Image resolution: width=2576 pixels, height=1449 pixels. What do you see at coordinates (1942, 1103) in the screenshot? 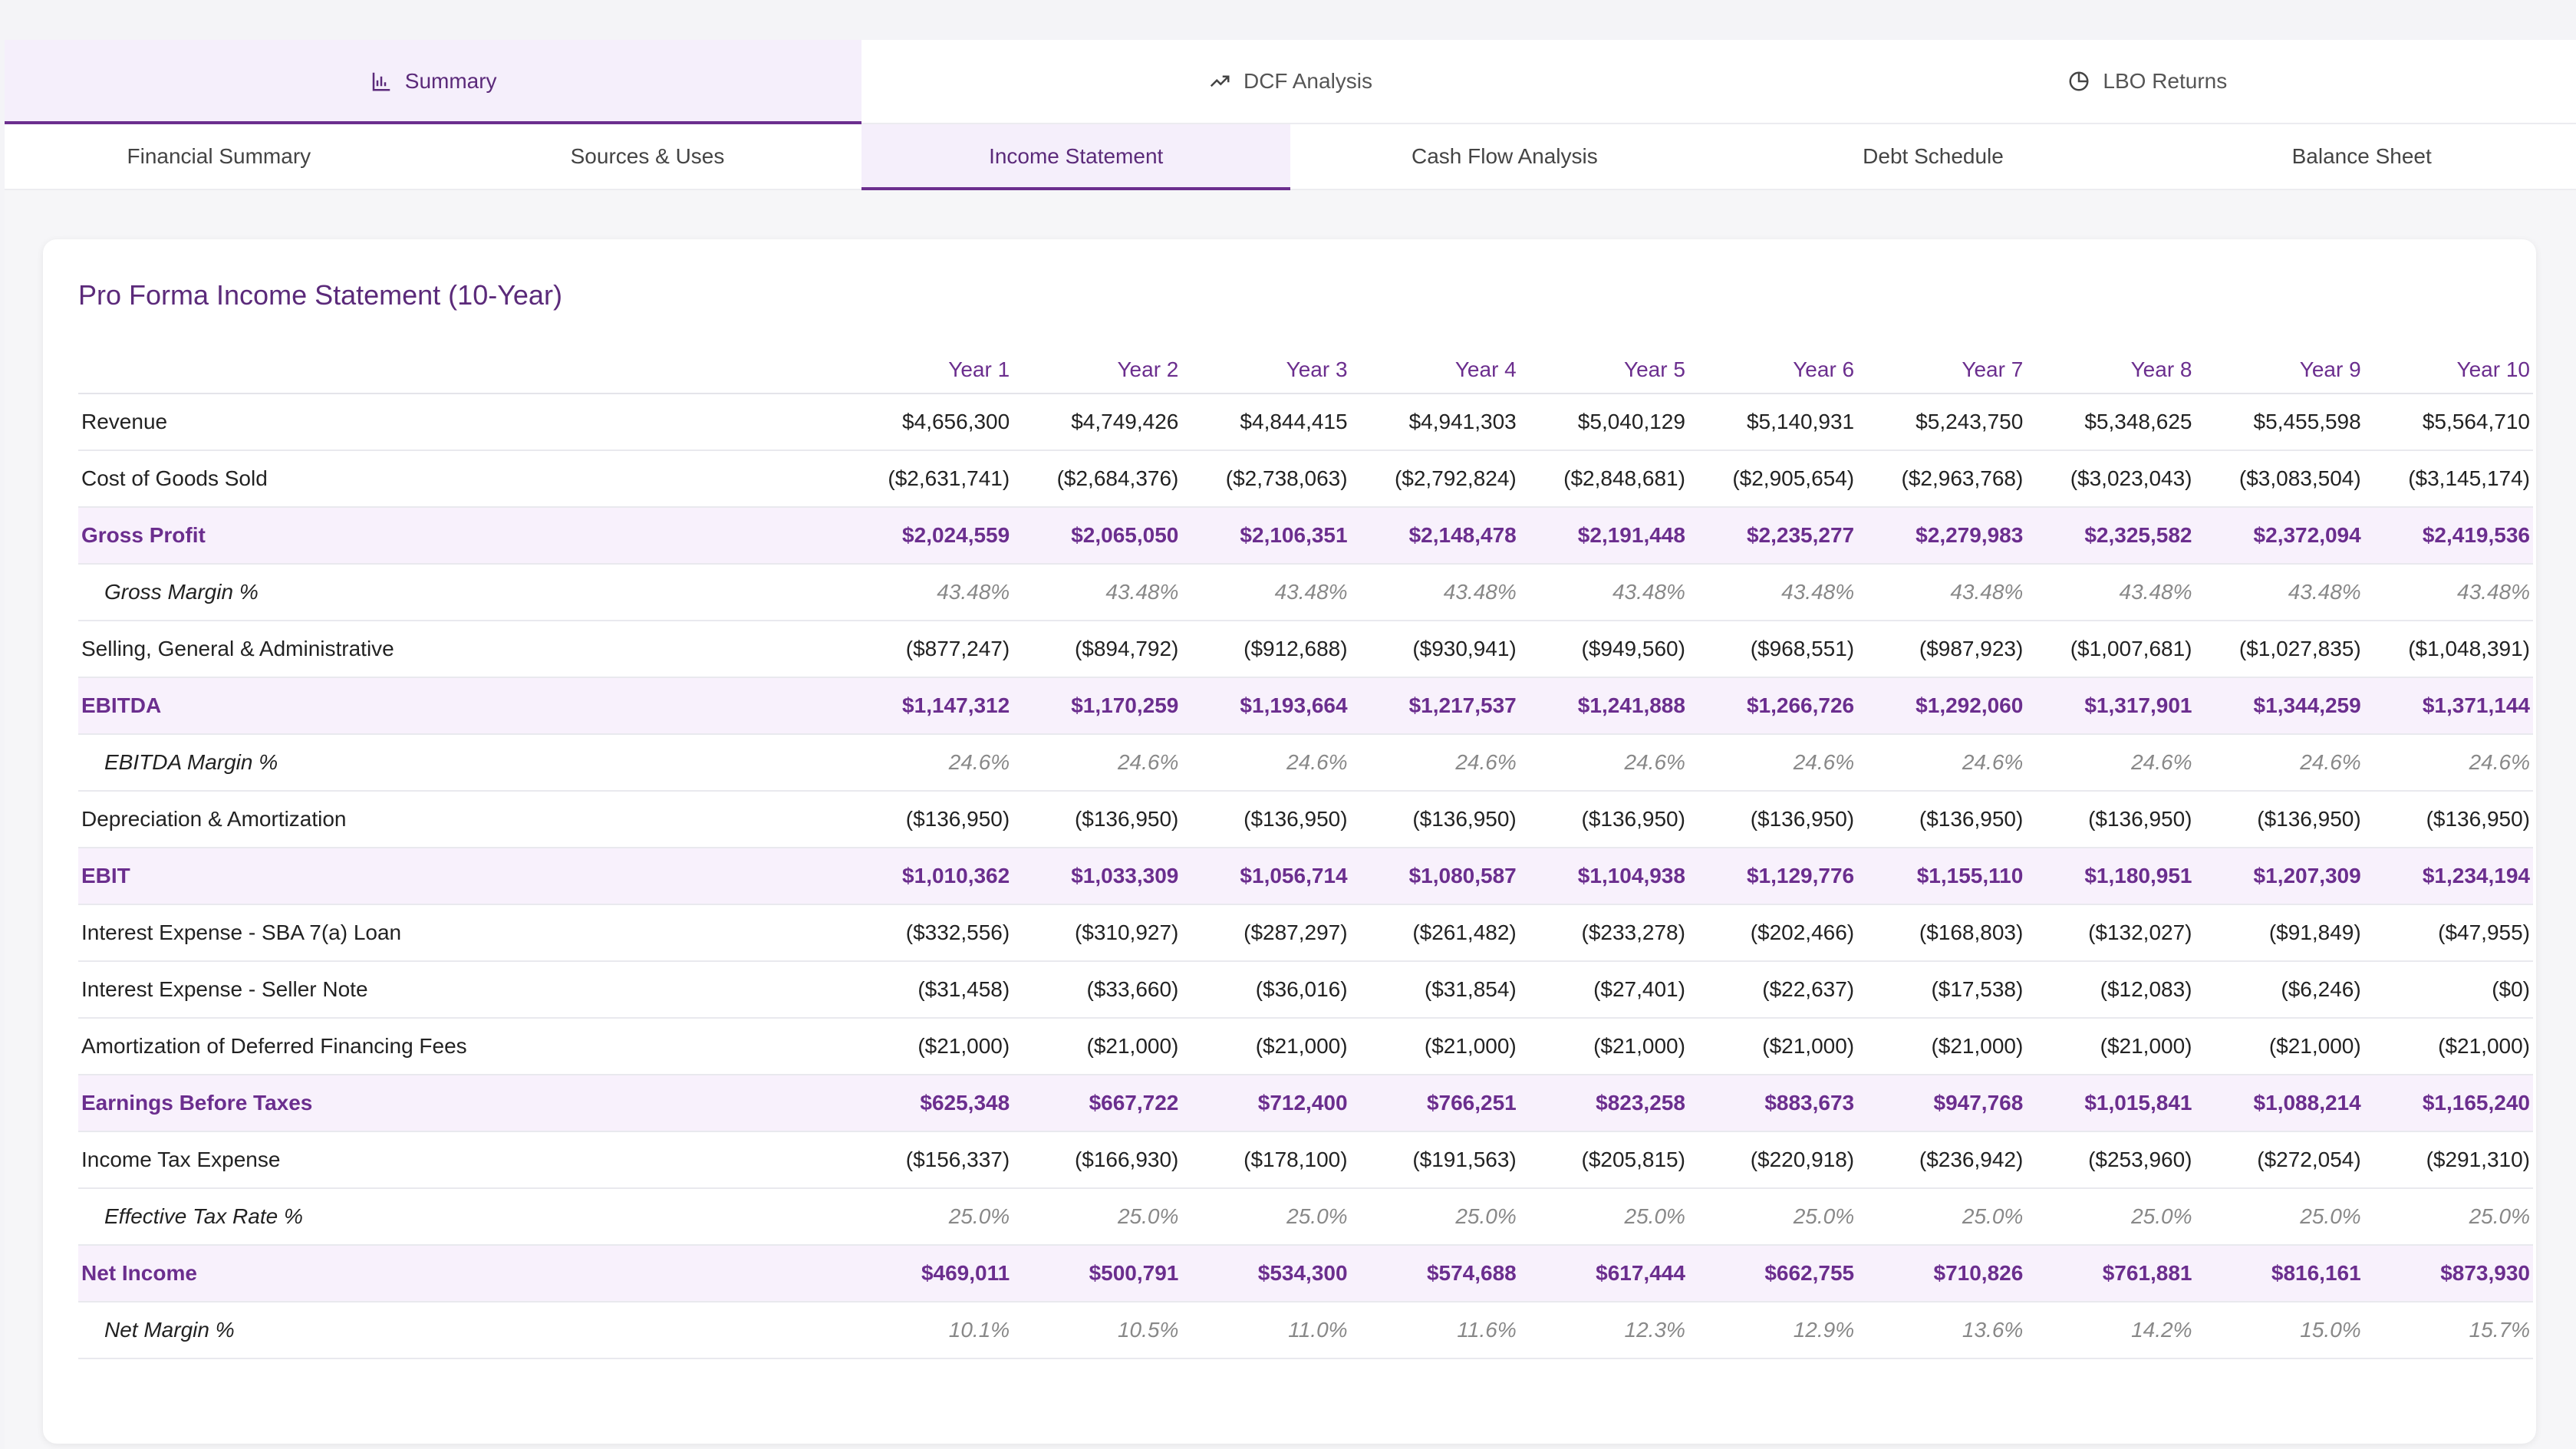
I see `table-cell: $947,768` at bounding box center [1942, 1103].